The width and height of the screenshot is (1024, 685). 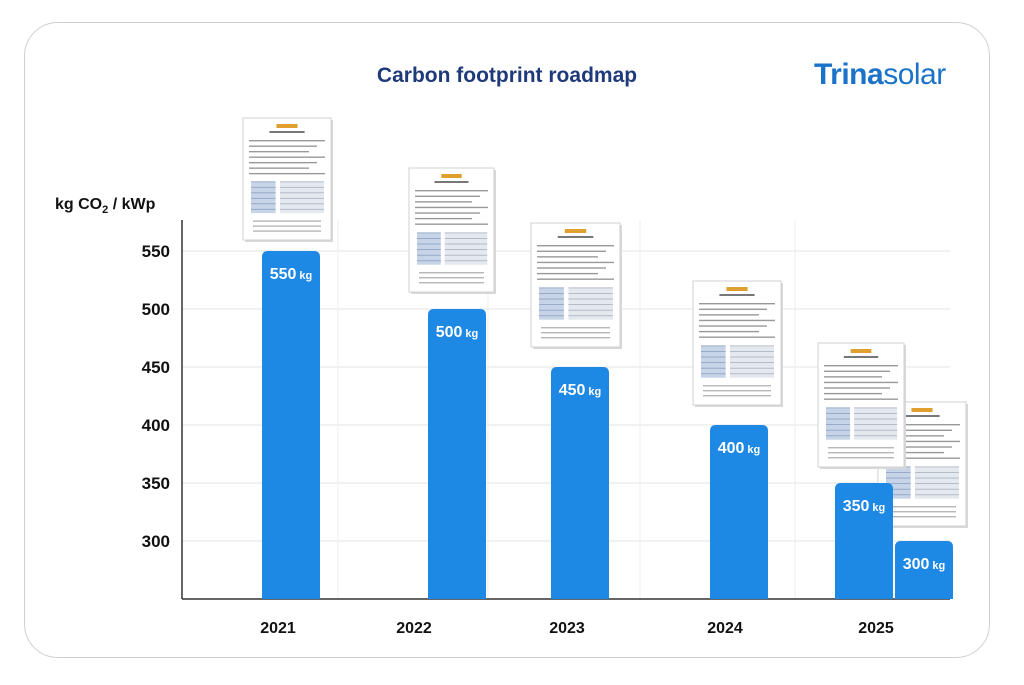 What do you see at coordinates (156, 251) in the screenshot?
I see `y-tick-label: 550` at bounding box center [156, 251].